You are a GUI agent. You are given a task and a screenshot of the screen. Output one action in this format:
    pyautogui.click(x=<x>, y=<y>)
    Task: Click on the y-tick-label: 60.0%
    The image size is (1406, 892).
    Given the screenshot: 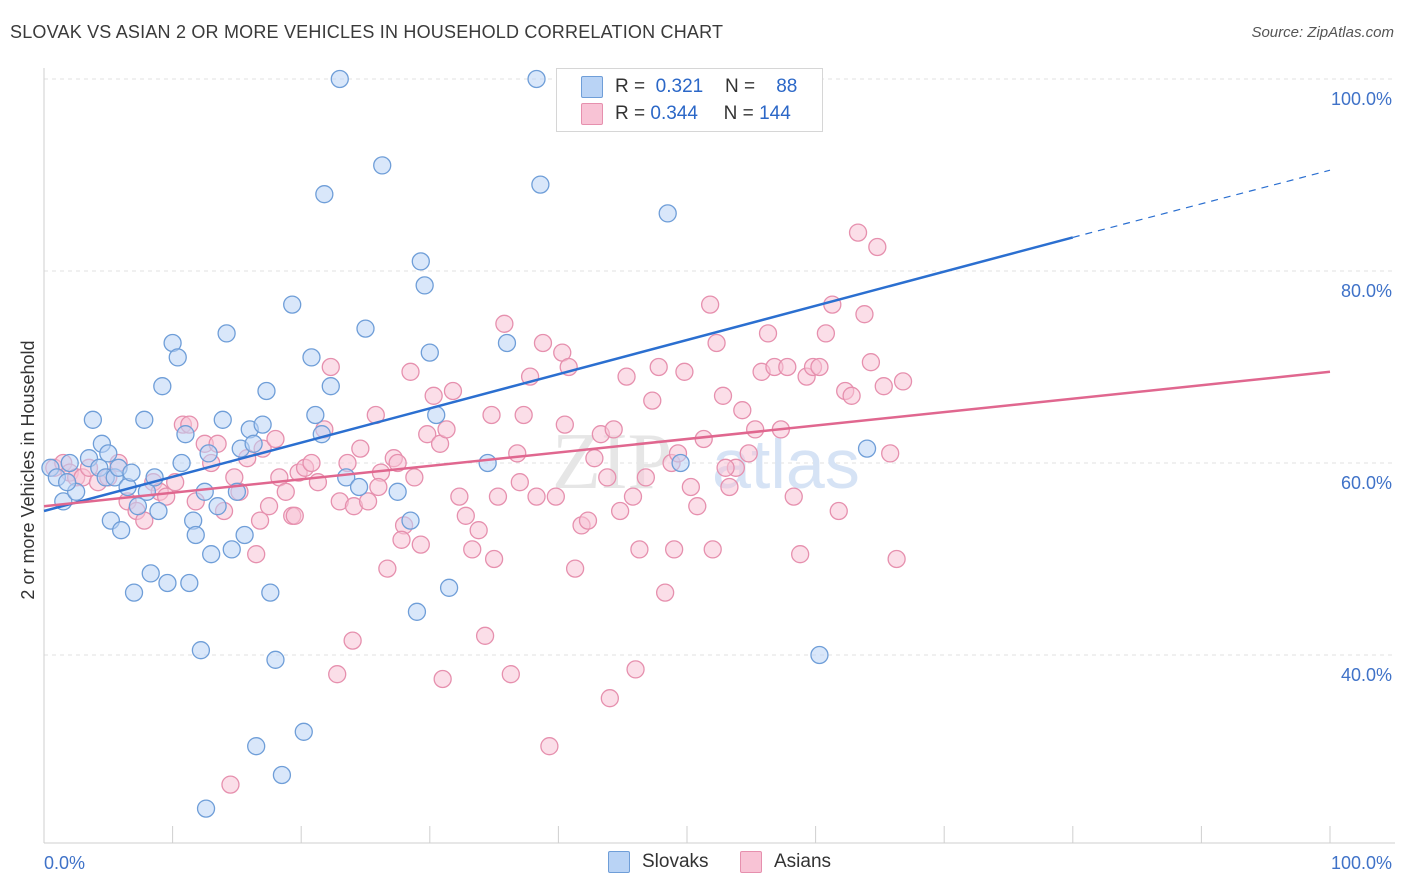 What is the action you would take?
    pyautogui.click(x=1366, y=483)
    